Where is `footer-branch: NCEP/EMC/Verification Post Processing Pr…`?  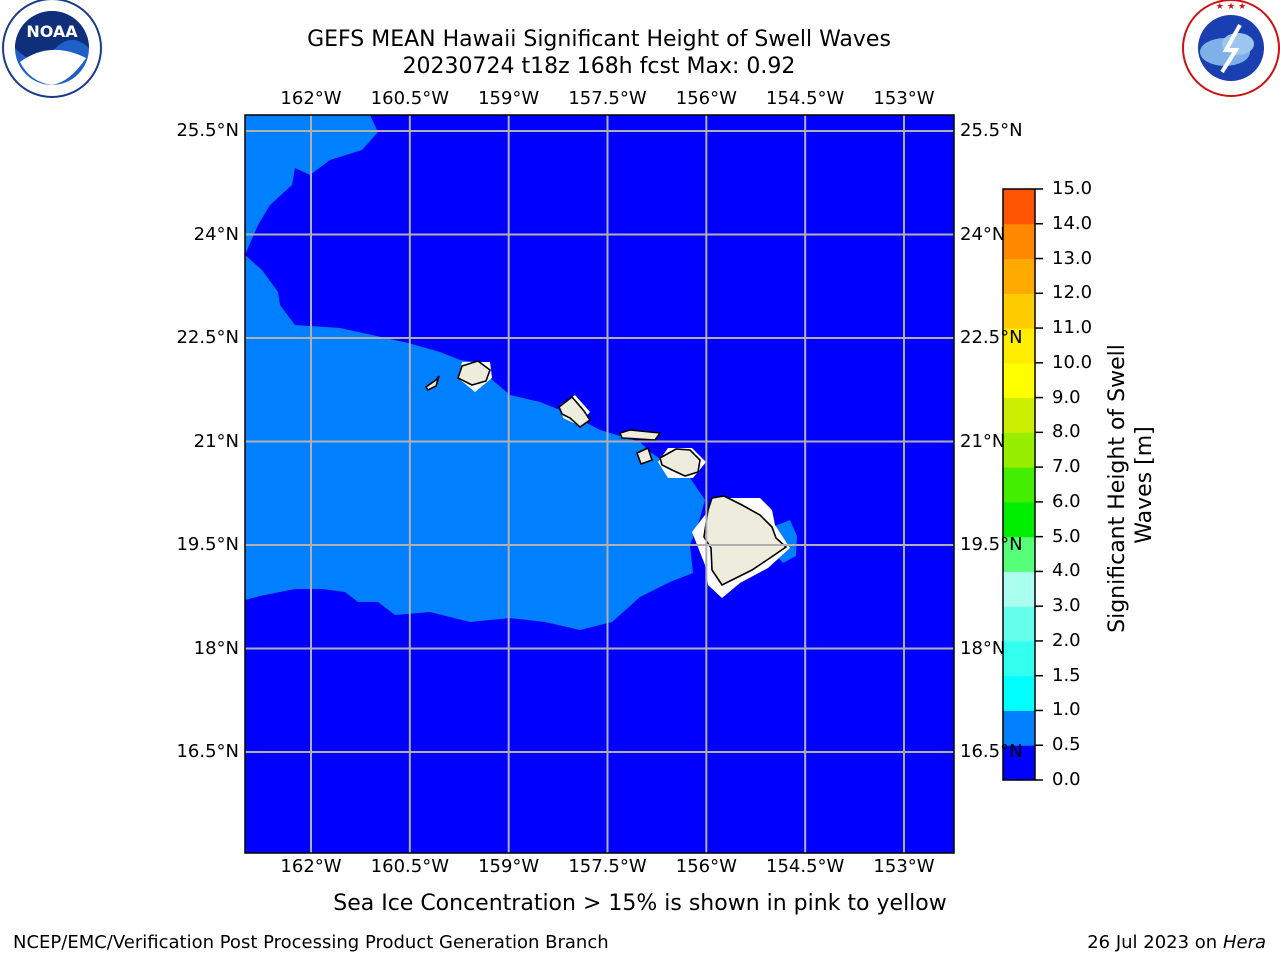
footer-branch: NCEP/EMC/Verification Post Processing Pr… is located at coordinates (311, 942).